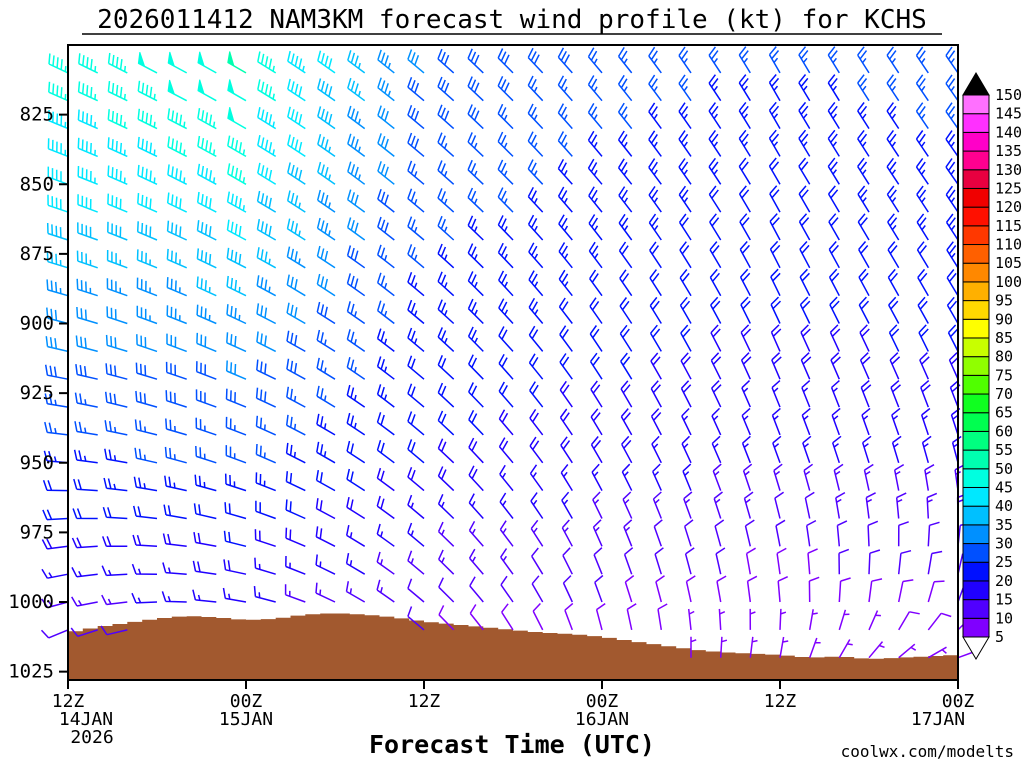 This screenshot has height=768, width=1024. I want to click on x-tick-time: 12Z, so click(424, 701).